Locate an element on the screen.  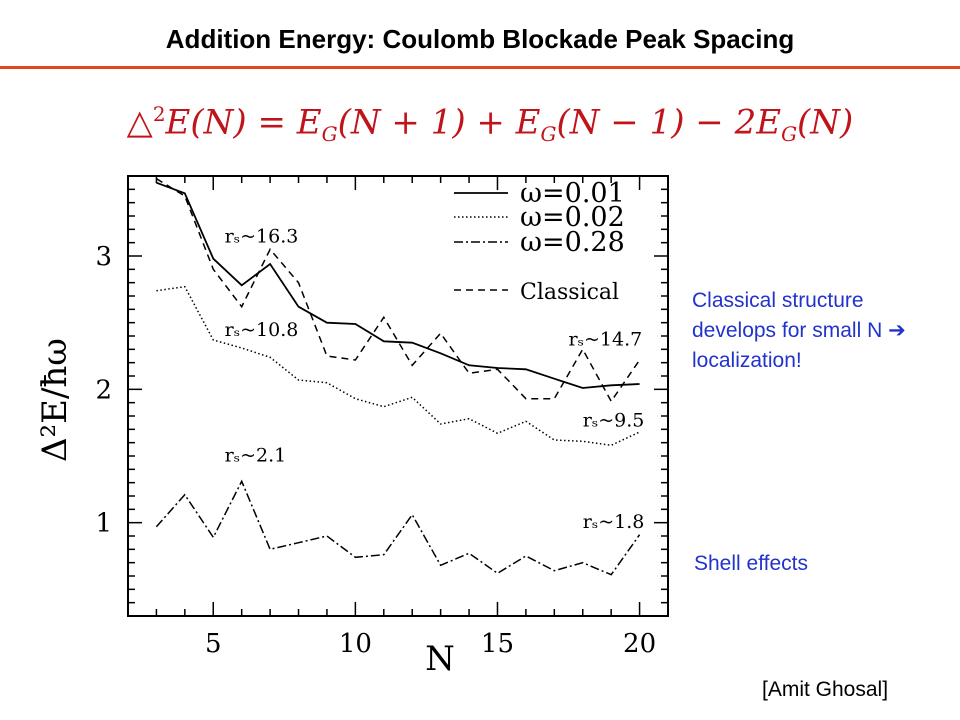
y-axis-label: Δ²E/ħω is located at coordinates (55, 400).